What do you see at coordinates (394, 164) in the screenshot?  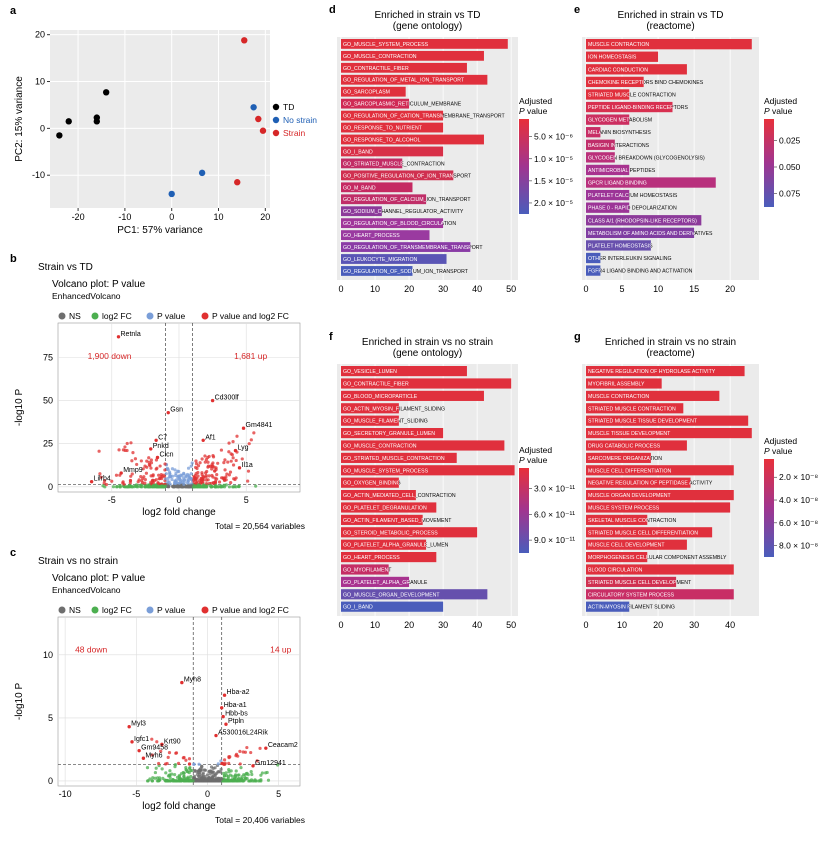 I see `bar-category-label: GO_STRIATED_MUSCLE_CONTRACTION` at bounding box center [394, 164].